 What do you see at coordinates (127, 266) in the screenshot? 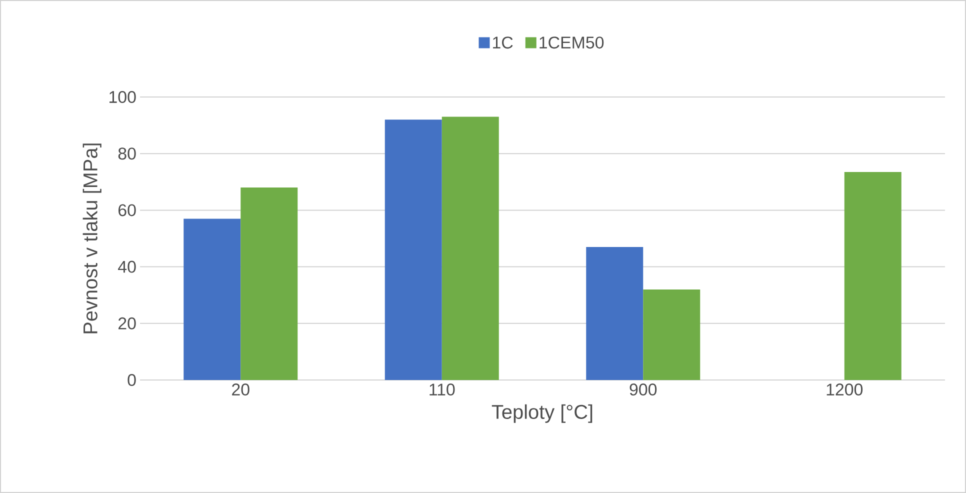
I see `y-tick-label: 40` at bounding box center [127, 266].